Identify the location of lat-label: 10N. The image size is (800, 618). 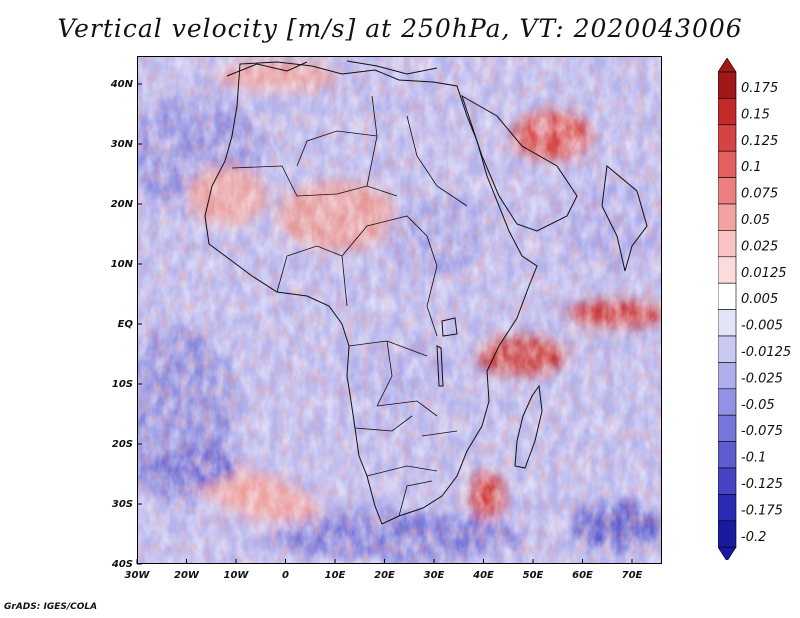
(122, 264).